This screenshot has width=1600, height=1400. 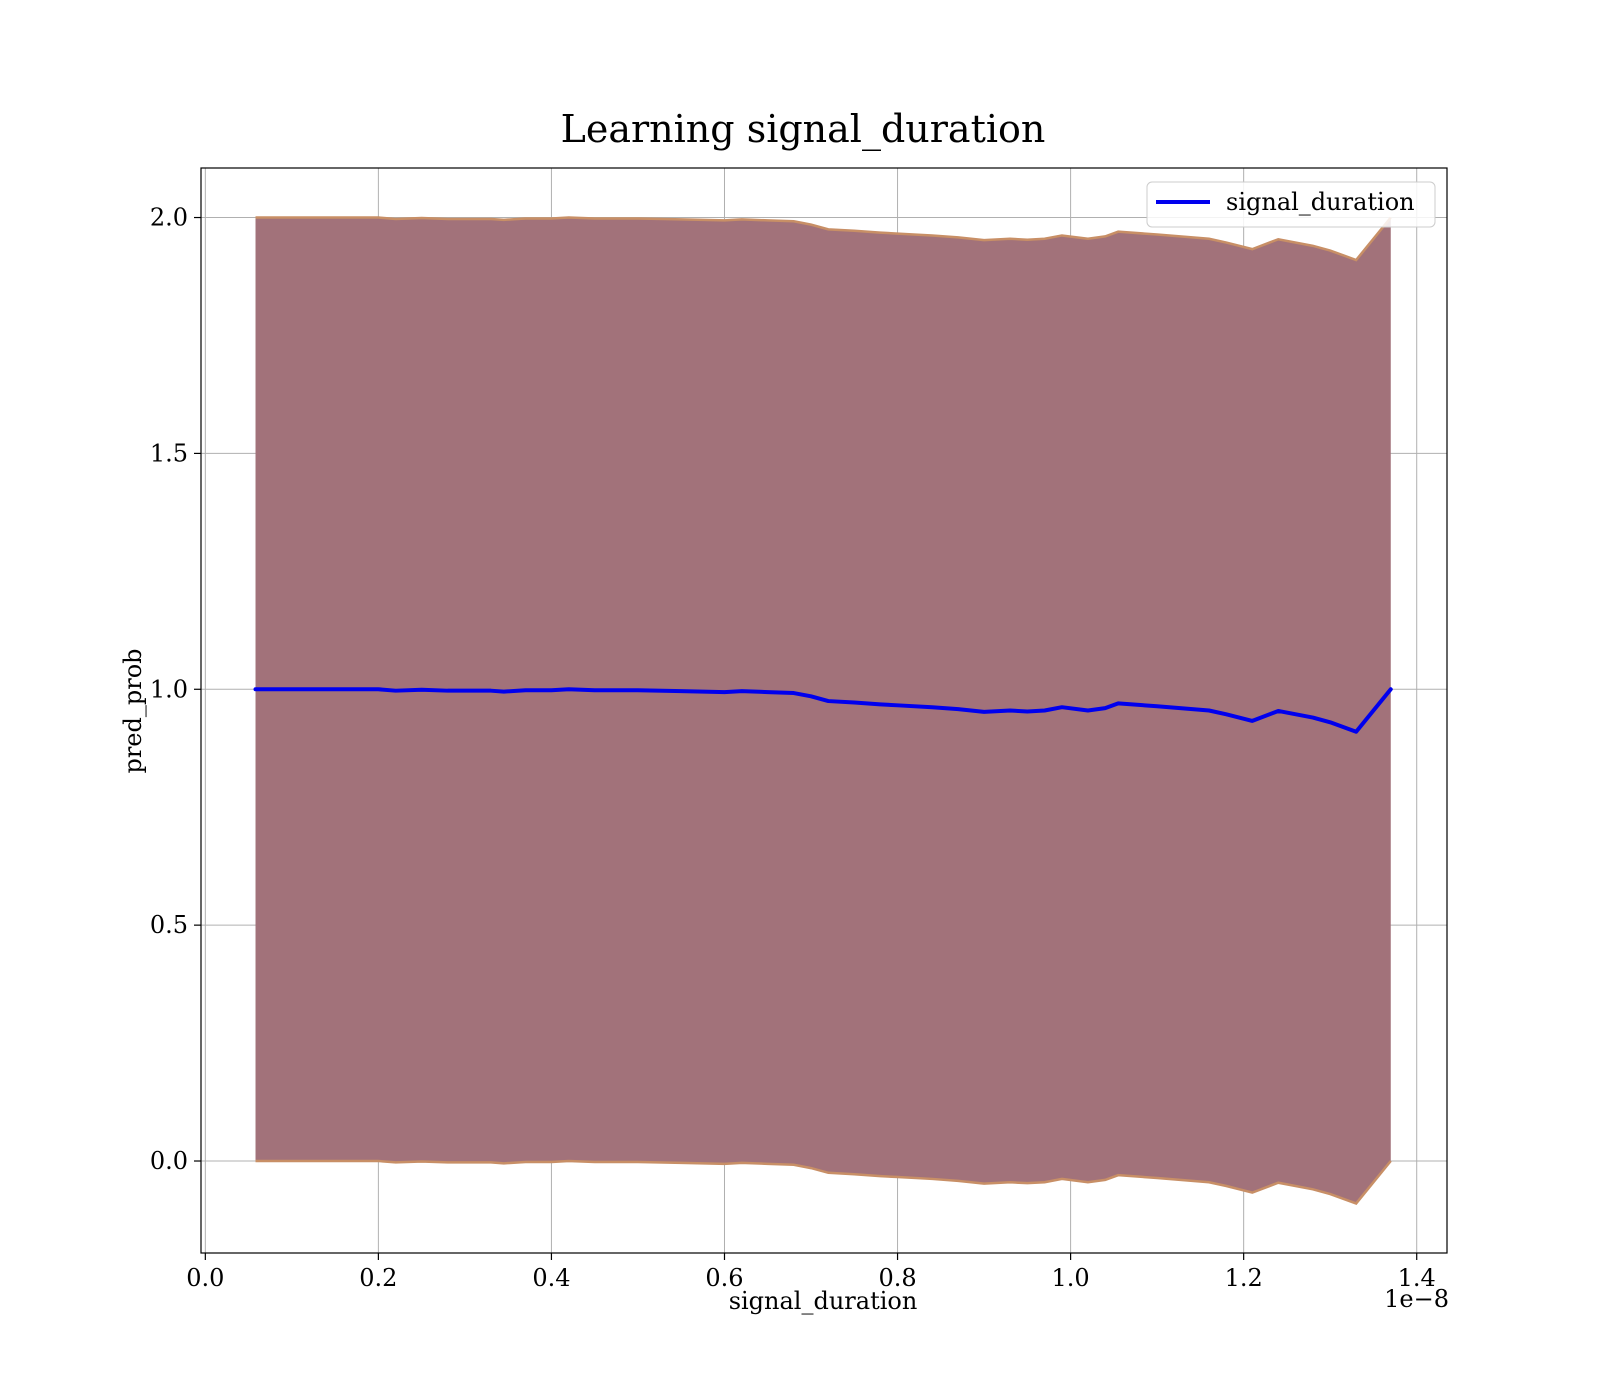 I want to click on x-tick-label-0: 0.0, so click(x=205, y=1278).